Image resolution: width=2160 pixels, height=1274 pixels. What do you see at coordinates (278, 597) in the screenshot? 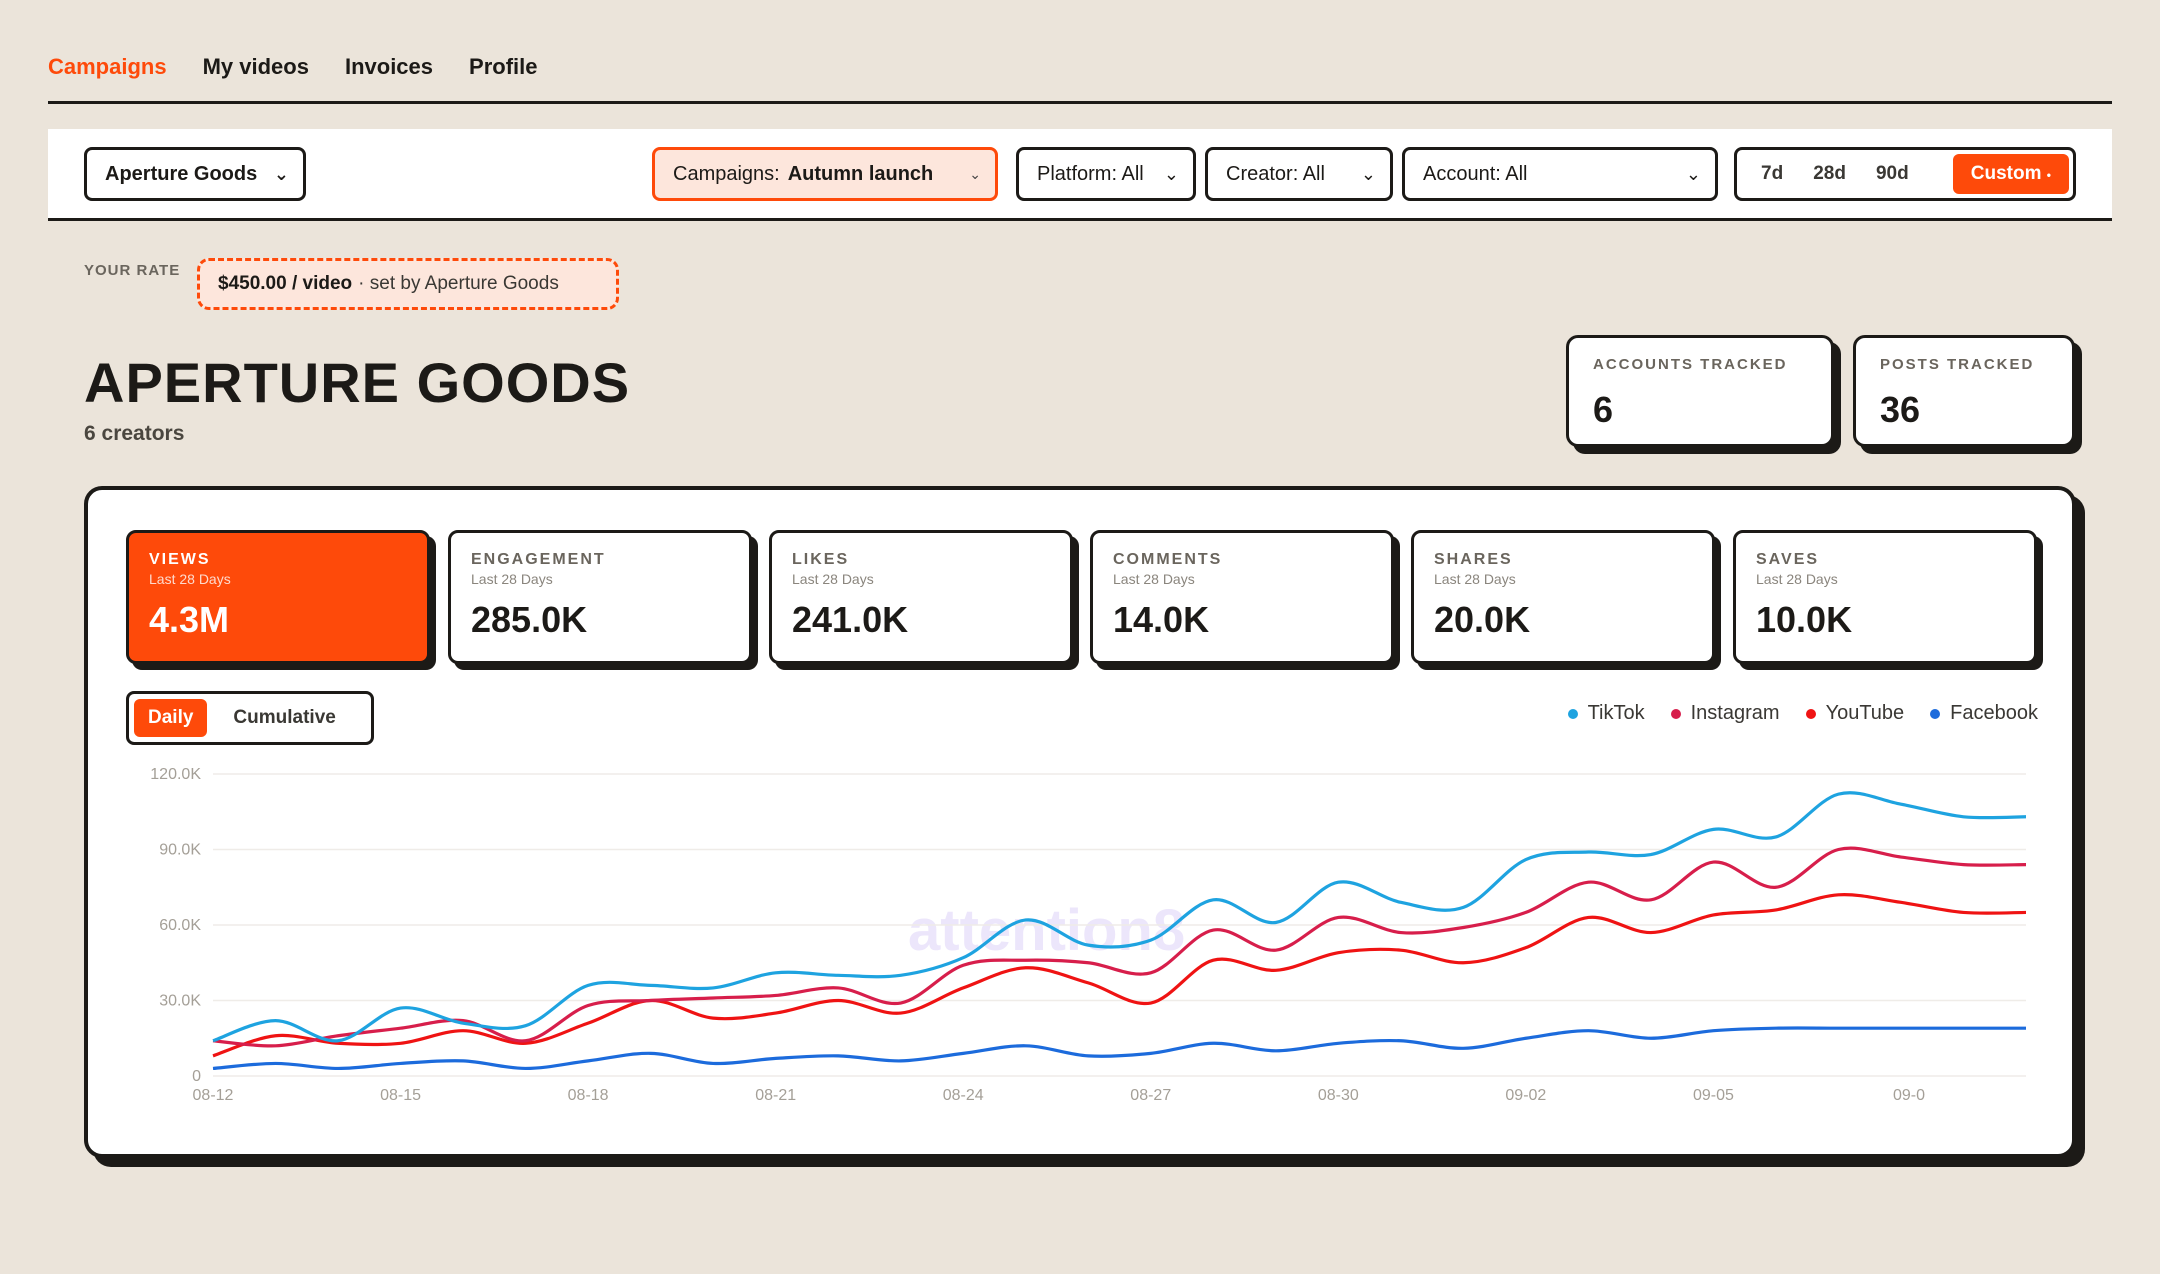
I see `kpi-views: VIEWS Last 28 Days 4.3M` at bounding box center [278, 597].